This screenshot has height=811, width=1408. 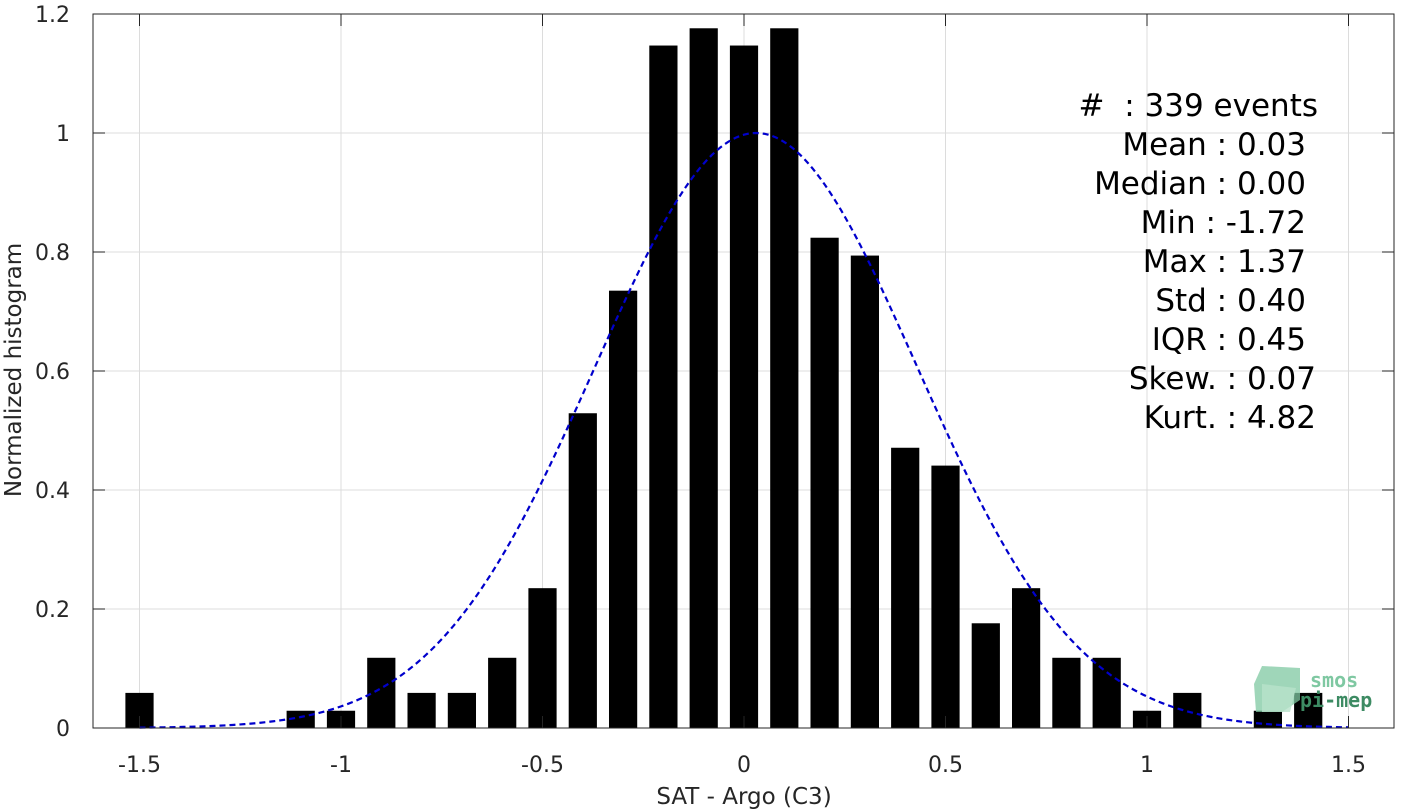 What do you see at coordinates (341, 765) in the screenshot?
I see `x-tick-label: -1` at bounding box center [341, 765].